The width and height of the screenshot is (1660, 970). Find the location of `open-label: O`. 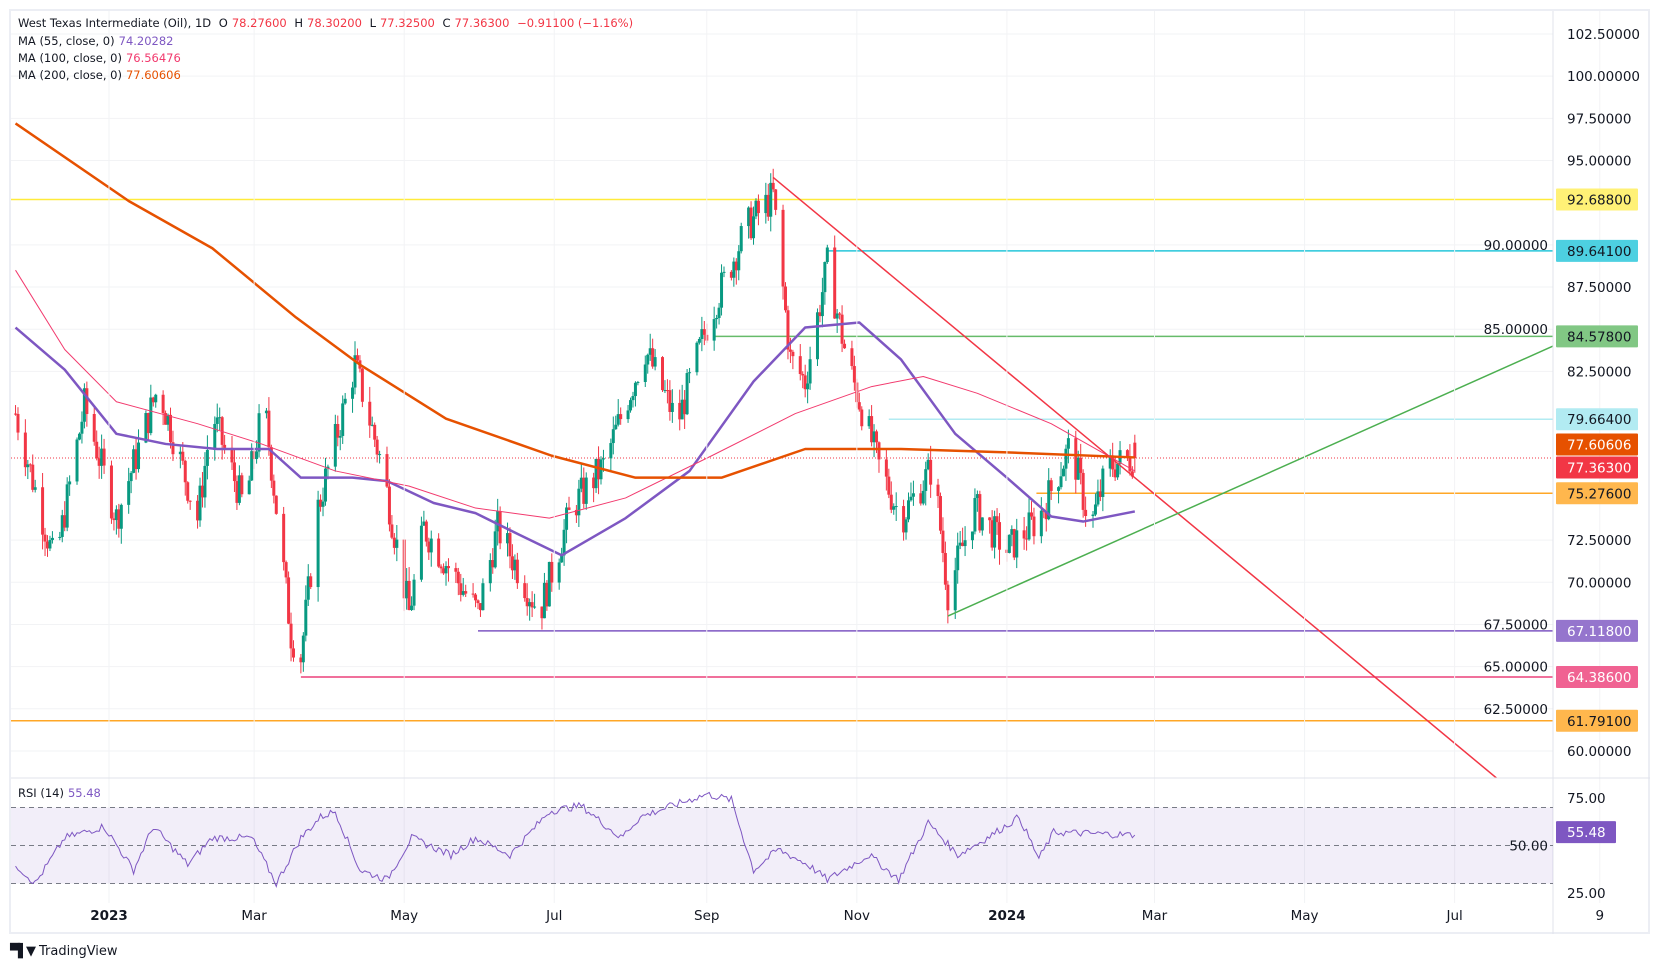

open-label: O is located at coordinates (223, 23).